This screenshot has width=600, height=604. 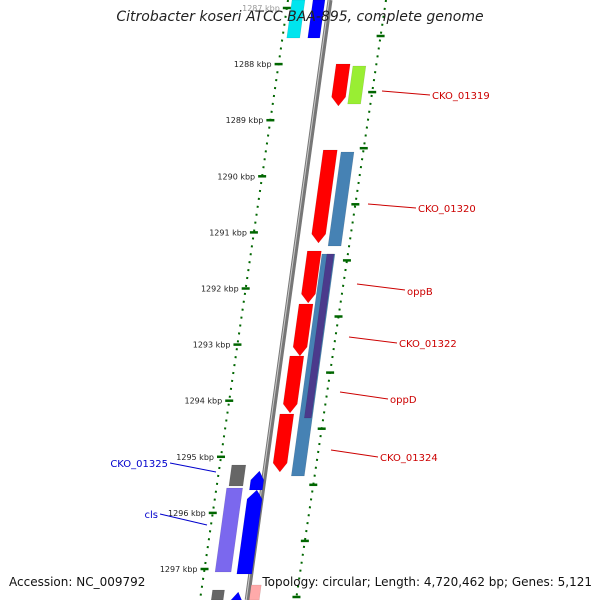 I want to click on tick-label: 1295 kbp, so click(x=195, y=457).